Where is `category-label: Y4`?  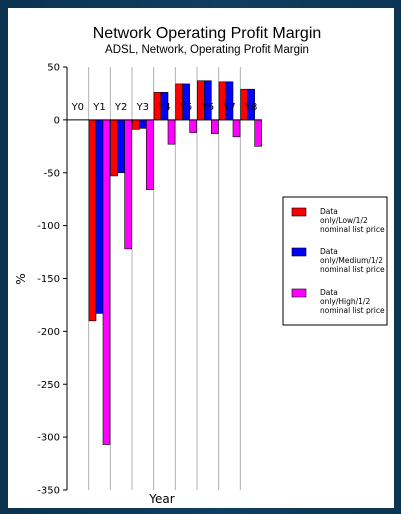 category-label: Y4 is located at coordinates (163, 107).